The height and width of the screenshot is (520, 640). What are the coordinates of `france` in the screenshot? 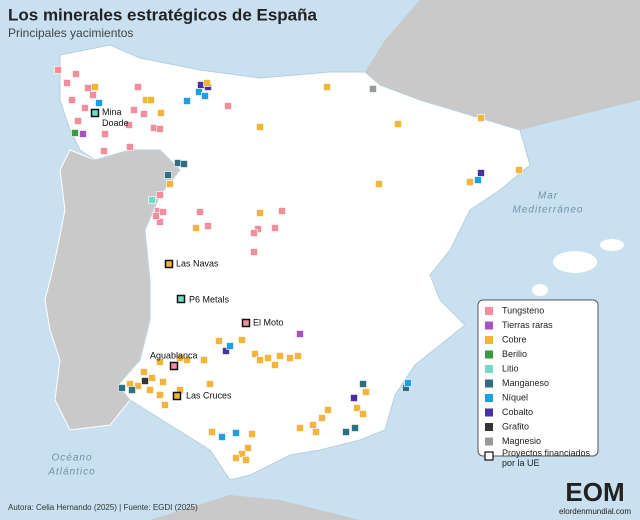 It's located at (502, 65).